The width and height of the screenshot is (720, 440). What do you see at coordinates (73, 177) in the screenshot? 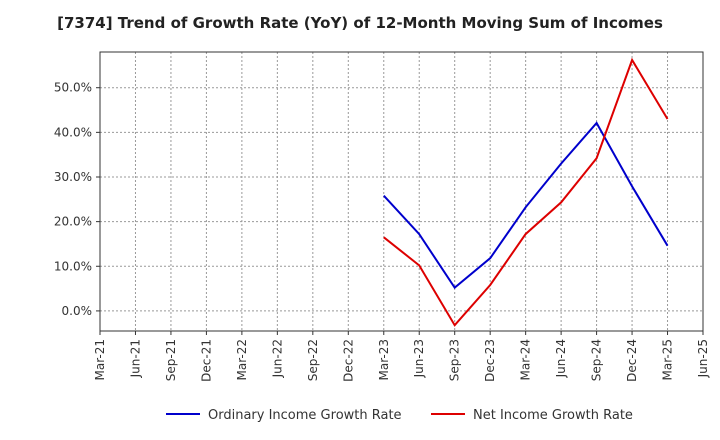
I see `y-tick-label: 30.0%` at bounding box center [73, 177].